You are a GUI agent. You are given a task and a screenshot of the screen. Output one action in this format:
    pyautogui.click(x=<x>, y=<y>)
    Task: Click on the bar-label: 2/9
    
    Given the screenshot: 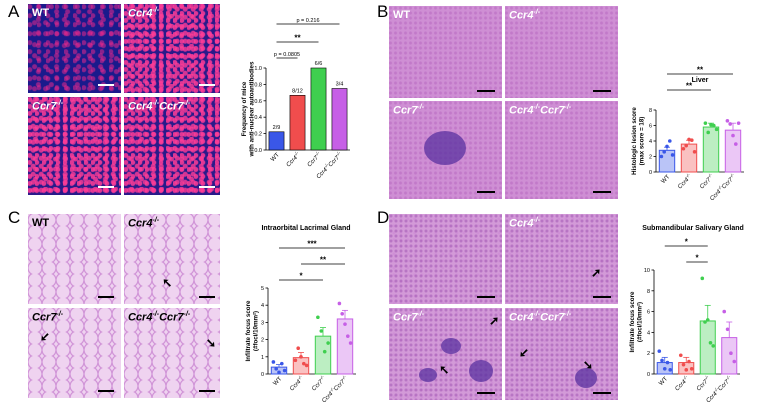 What is the action you would take?
    pyautogui.click(x=277, y=128)
    